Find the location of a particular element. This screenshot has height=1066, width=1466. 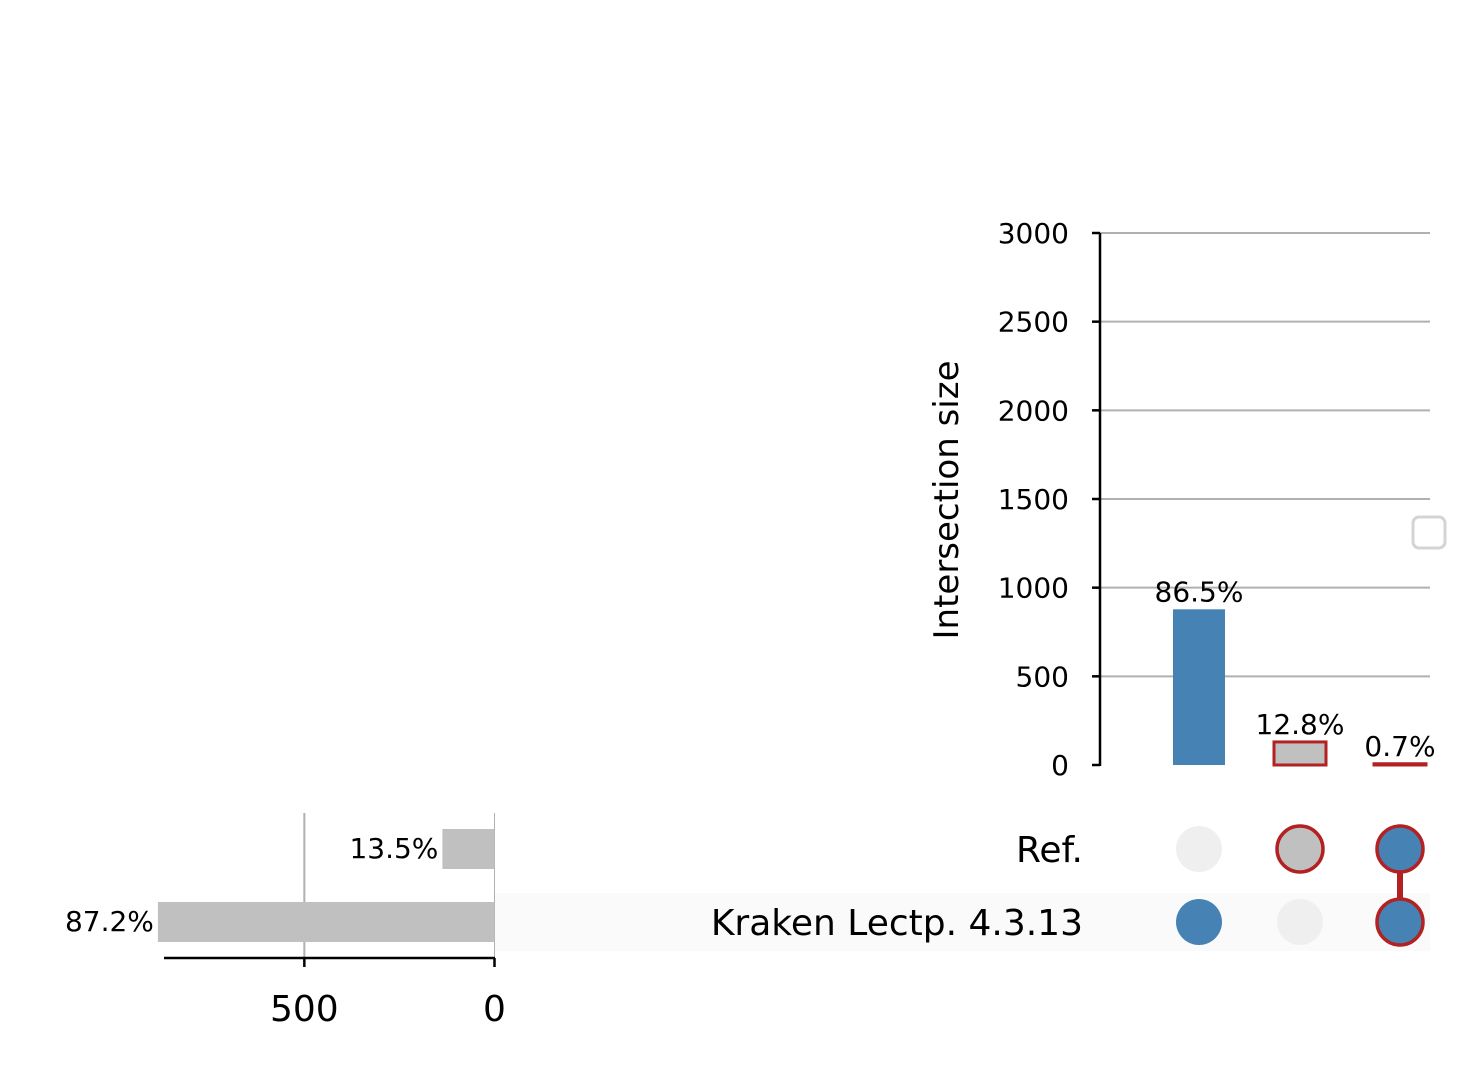

set-name-label: Kraken Lectp. 4.3.13 is located at coordinates (897, 923).